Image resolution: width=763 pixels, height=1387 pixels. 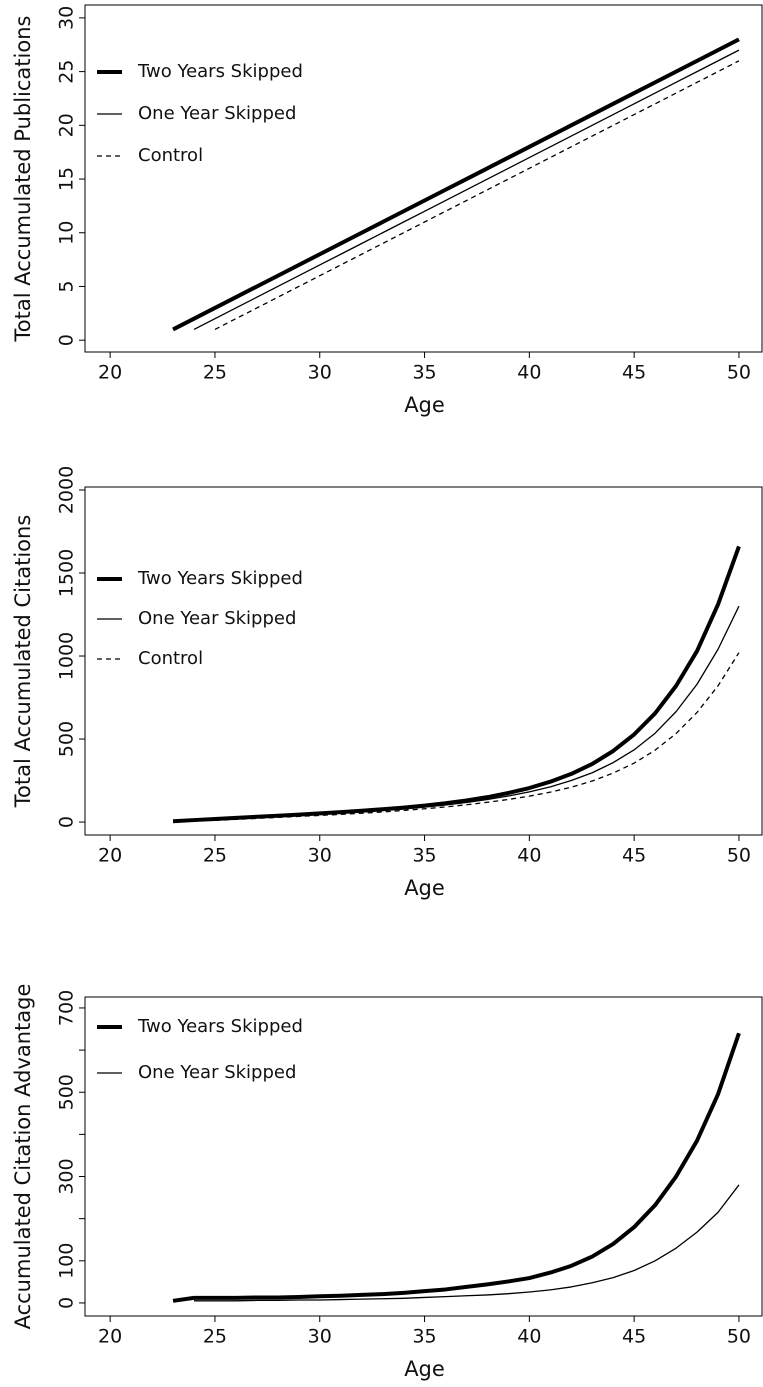 What do you see at coordinates (67, 233) in the screenshot?
I see `y-tick-label: 10` at bounding box center [67, 233].